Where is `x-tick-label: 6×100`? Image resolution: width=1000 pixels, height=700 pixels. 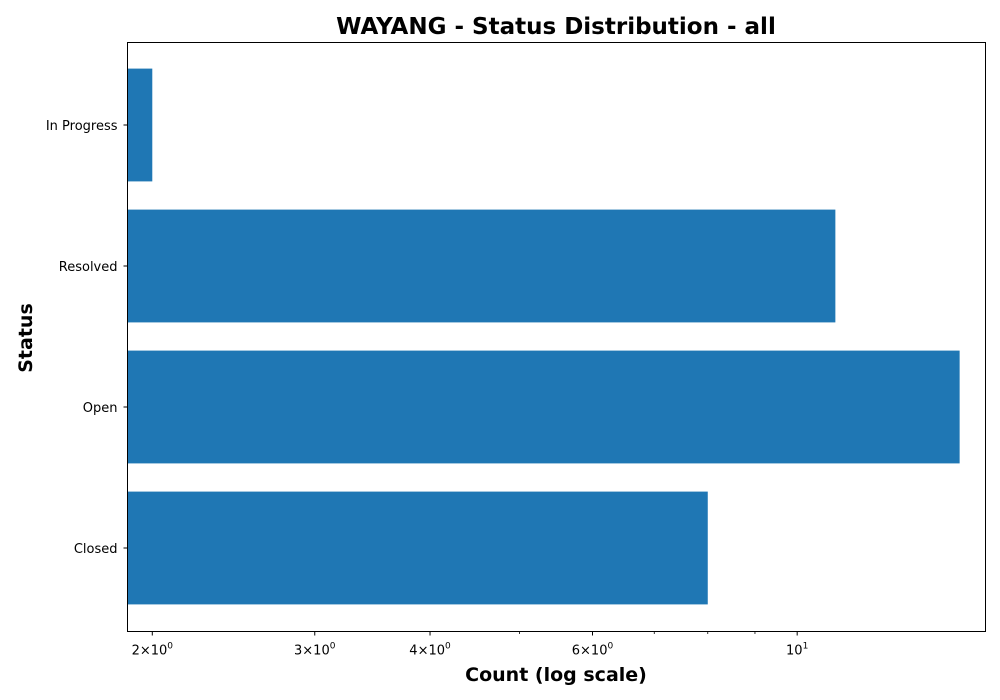 x-tick-label: 6×100 is located at coordinates (593, 650).